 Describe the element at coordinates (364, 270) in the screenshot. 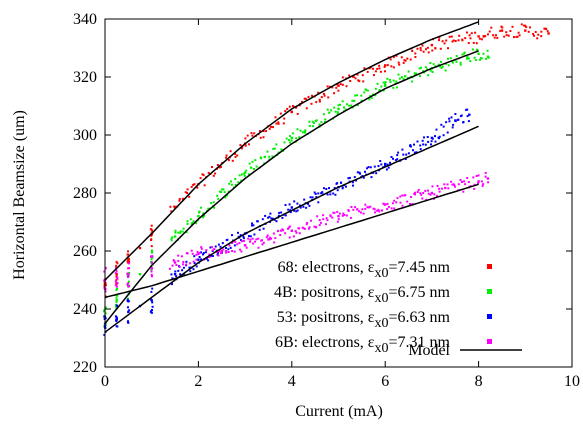

I see `legend-label-0: 68: electrons, εx0=7.45 nm` at that location.